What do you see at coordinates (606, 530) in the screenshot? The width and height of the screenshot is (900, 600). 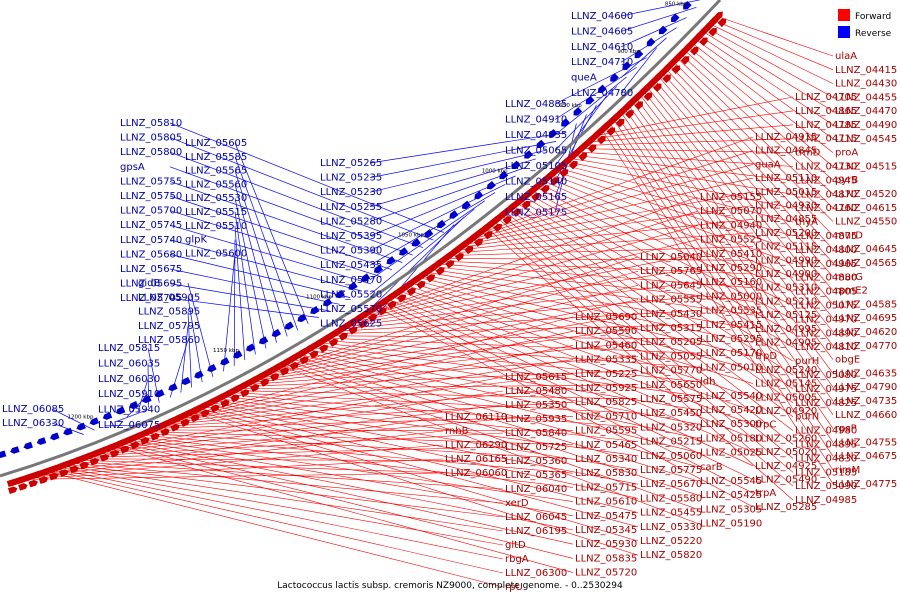 I see `forward-gene-label: LLNZ_05345` at bounding box center [606, 530].